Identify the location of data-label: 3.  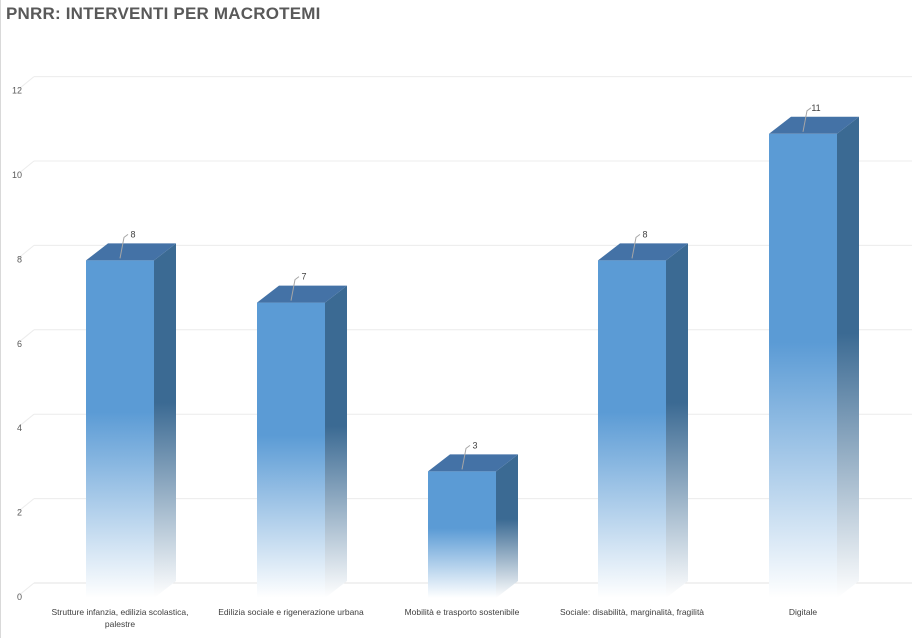
(474, 445).